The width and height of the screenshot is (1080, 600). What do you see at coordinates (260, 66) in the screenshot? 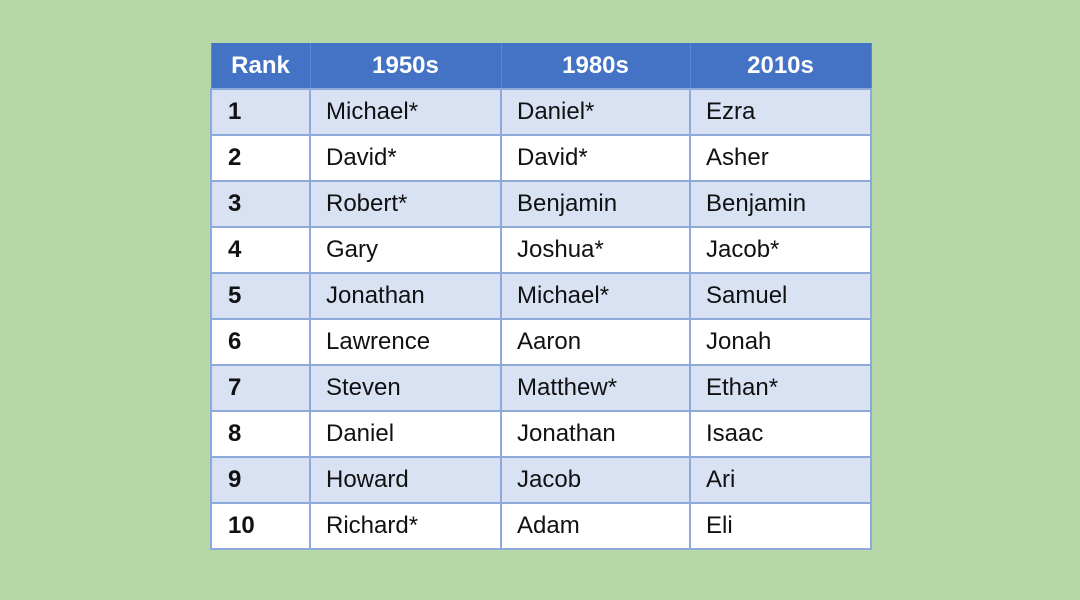
I see `header-rank: Rank` at bounding box center [260, 66].